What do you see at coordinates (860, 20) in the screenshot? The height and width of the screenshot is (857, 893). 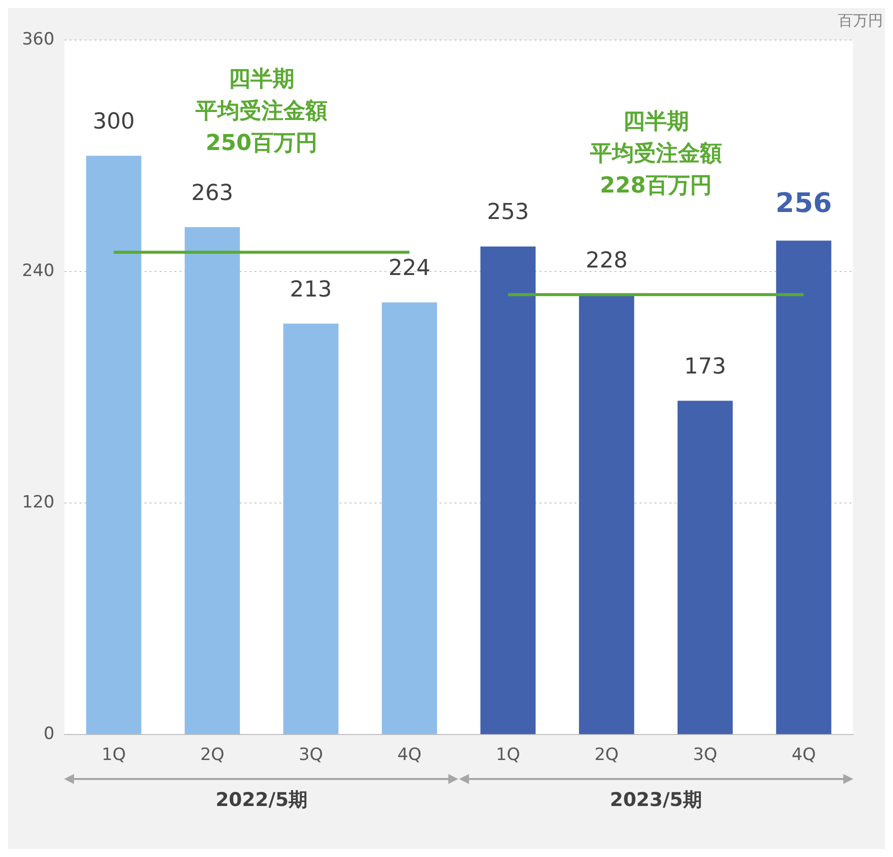 I see `y-axis-title: 百万円` at bounding box center [860, 20].